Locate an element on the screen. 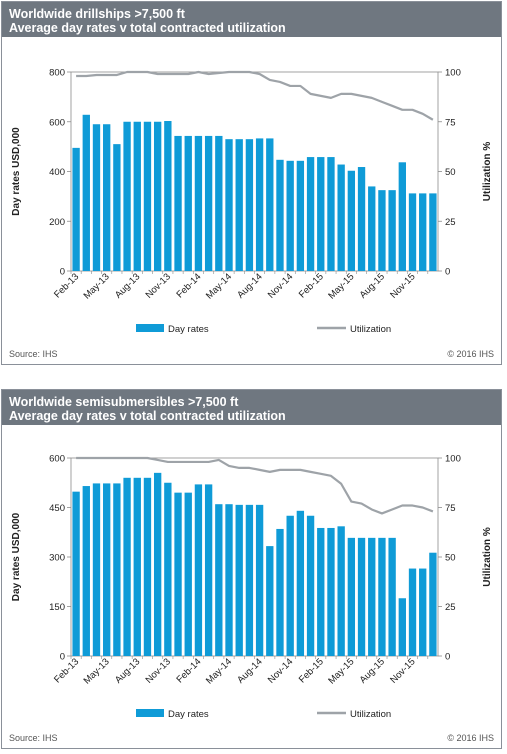  y-tick-label: 400 is located at coordinates (57, 172).